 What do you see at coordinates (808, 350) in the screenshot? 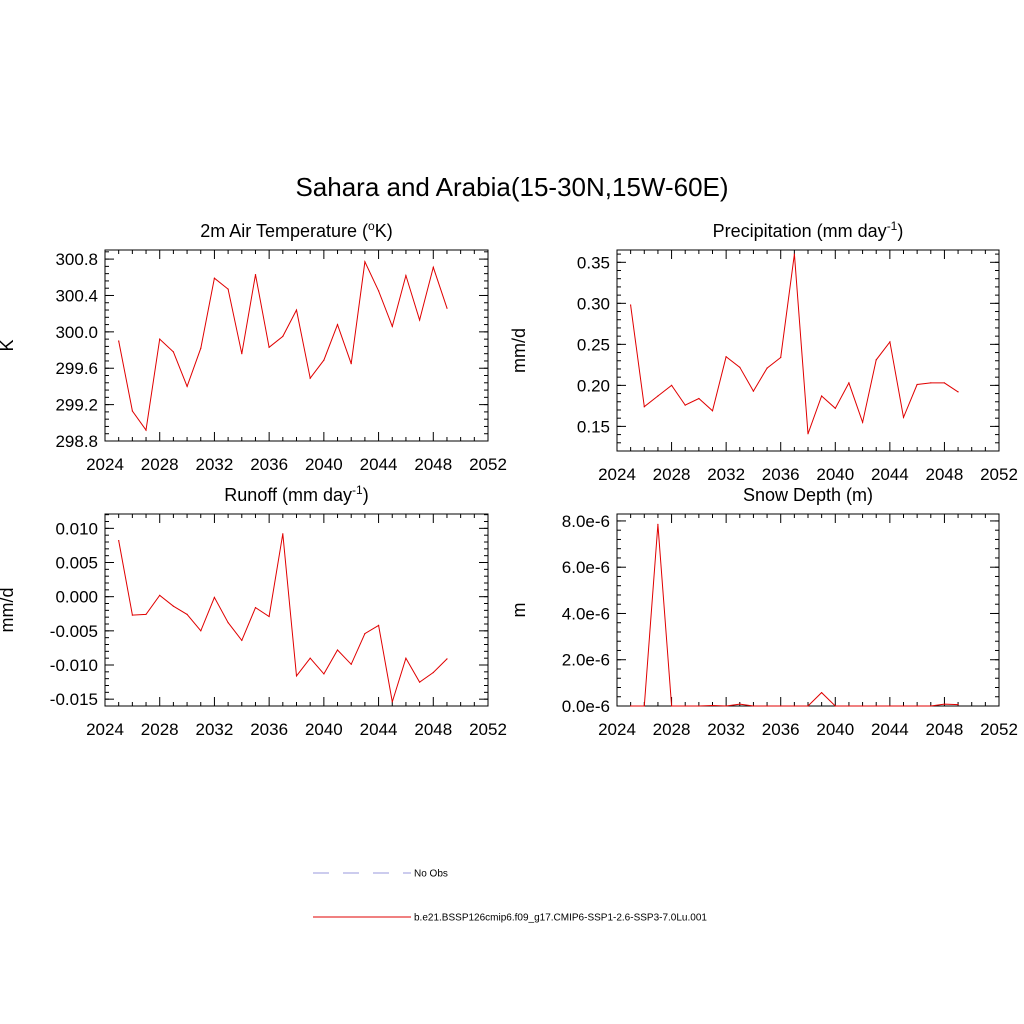
I see `plot-frame` at bounding box center [808, 350].